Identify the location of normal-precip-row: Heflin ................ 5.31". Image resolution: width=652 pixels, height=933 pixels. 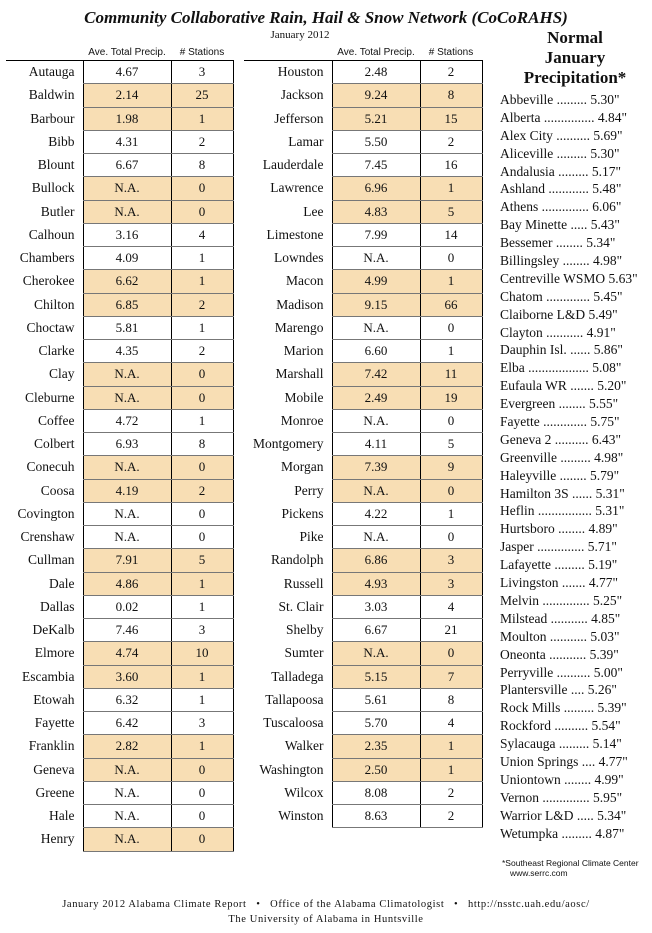
(575, 511).